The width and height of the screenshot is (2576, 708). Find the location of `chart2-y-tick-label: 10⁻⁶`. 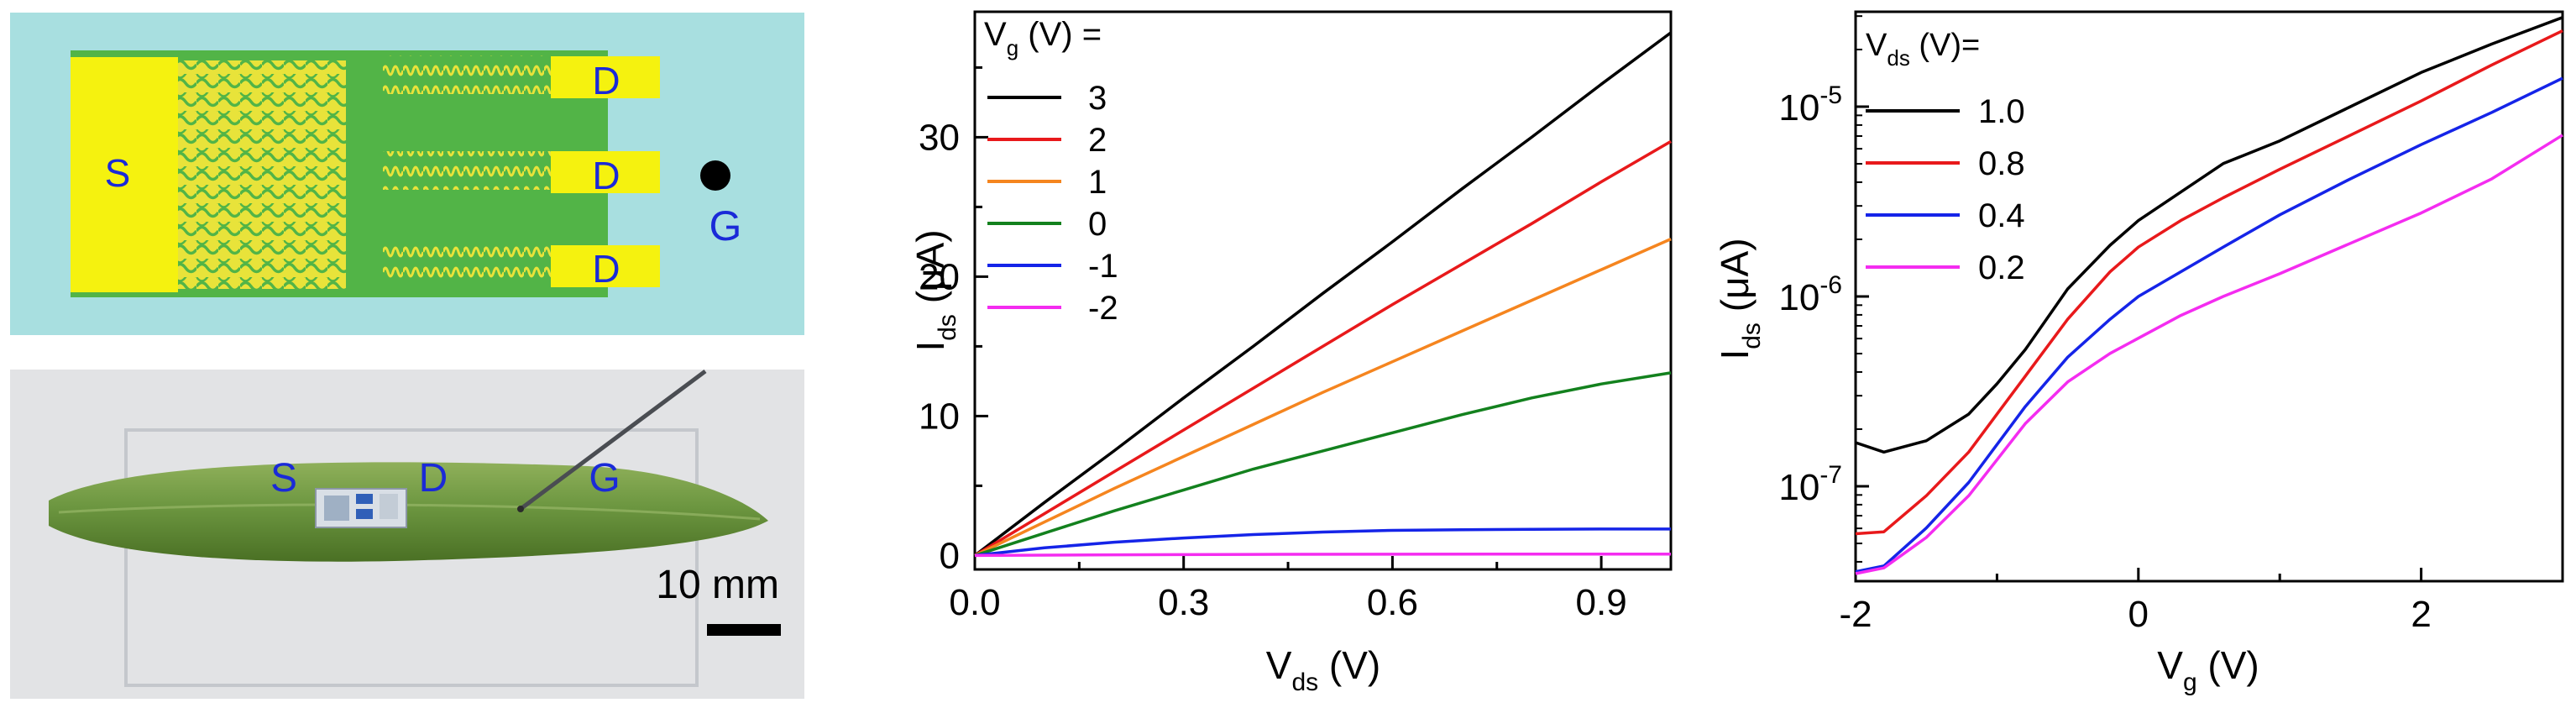

chart2-y-tick-label: 10⁻⁶ is located at coordinates (1810, 294).